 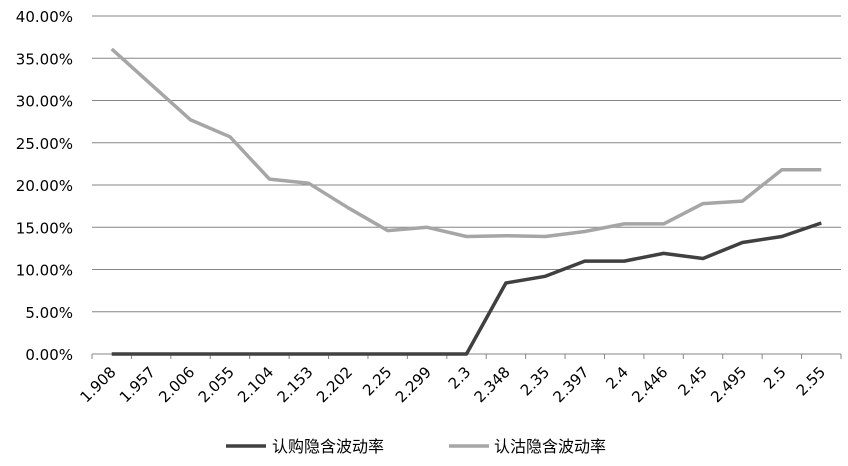 I want to click on y-tick-label: 5.00%, so click(x=49, y=313).